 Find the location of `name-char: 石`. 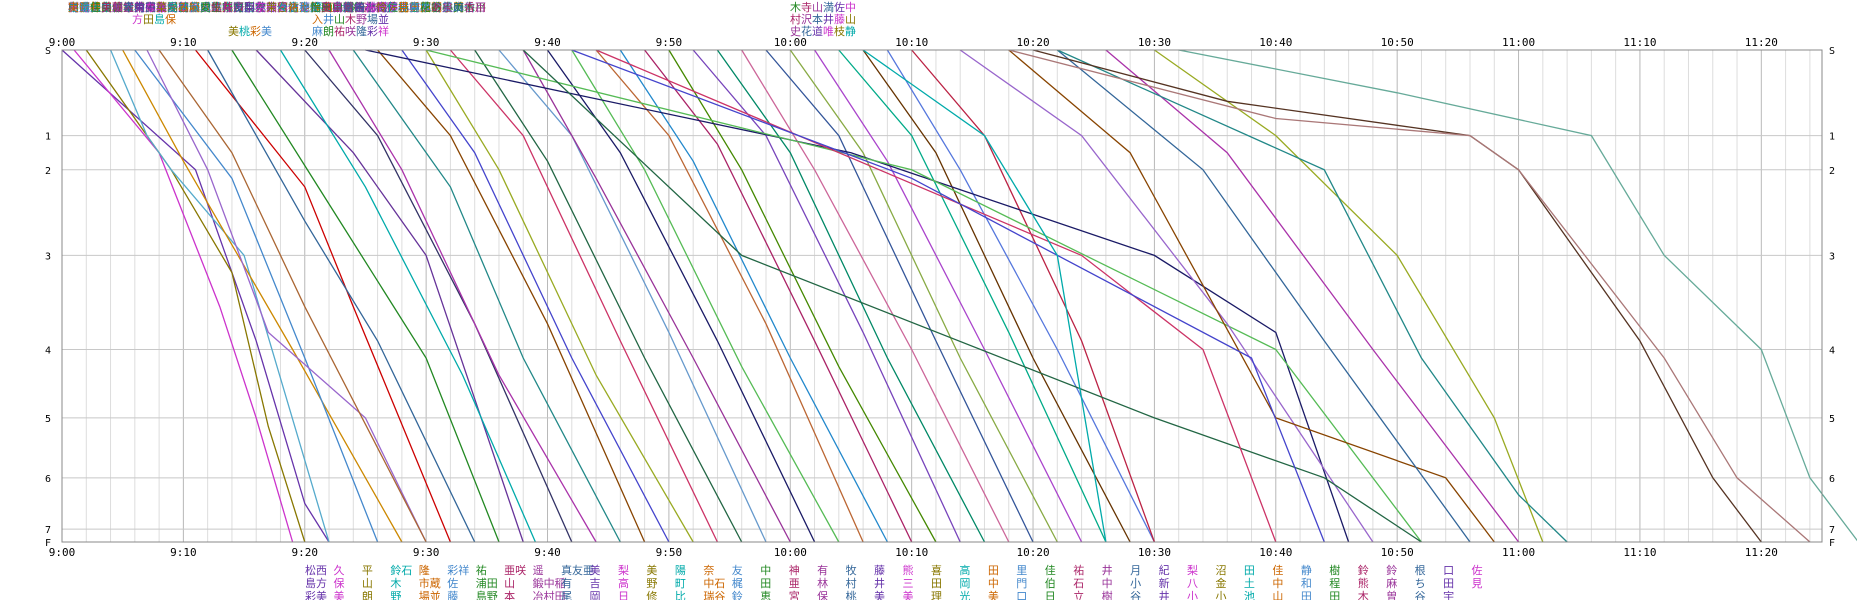

name-char: 石 is located at coordinates (326, 7).